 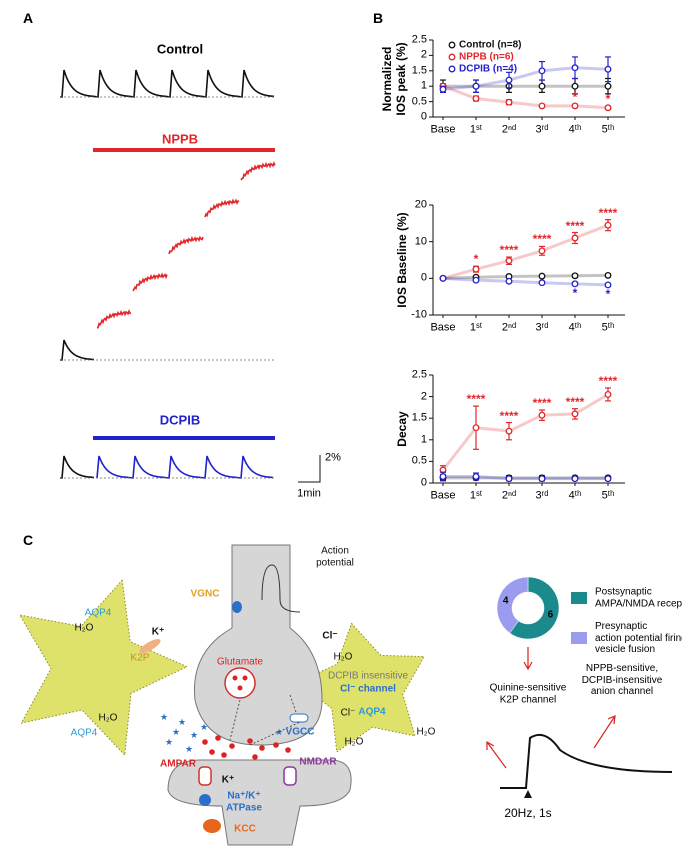 What do you see at coordinates (528, 813) in the screenshot?
I see `diagram-label: 20Hz, 1s` at bounding box center [528, 813].